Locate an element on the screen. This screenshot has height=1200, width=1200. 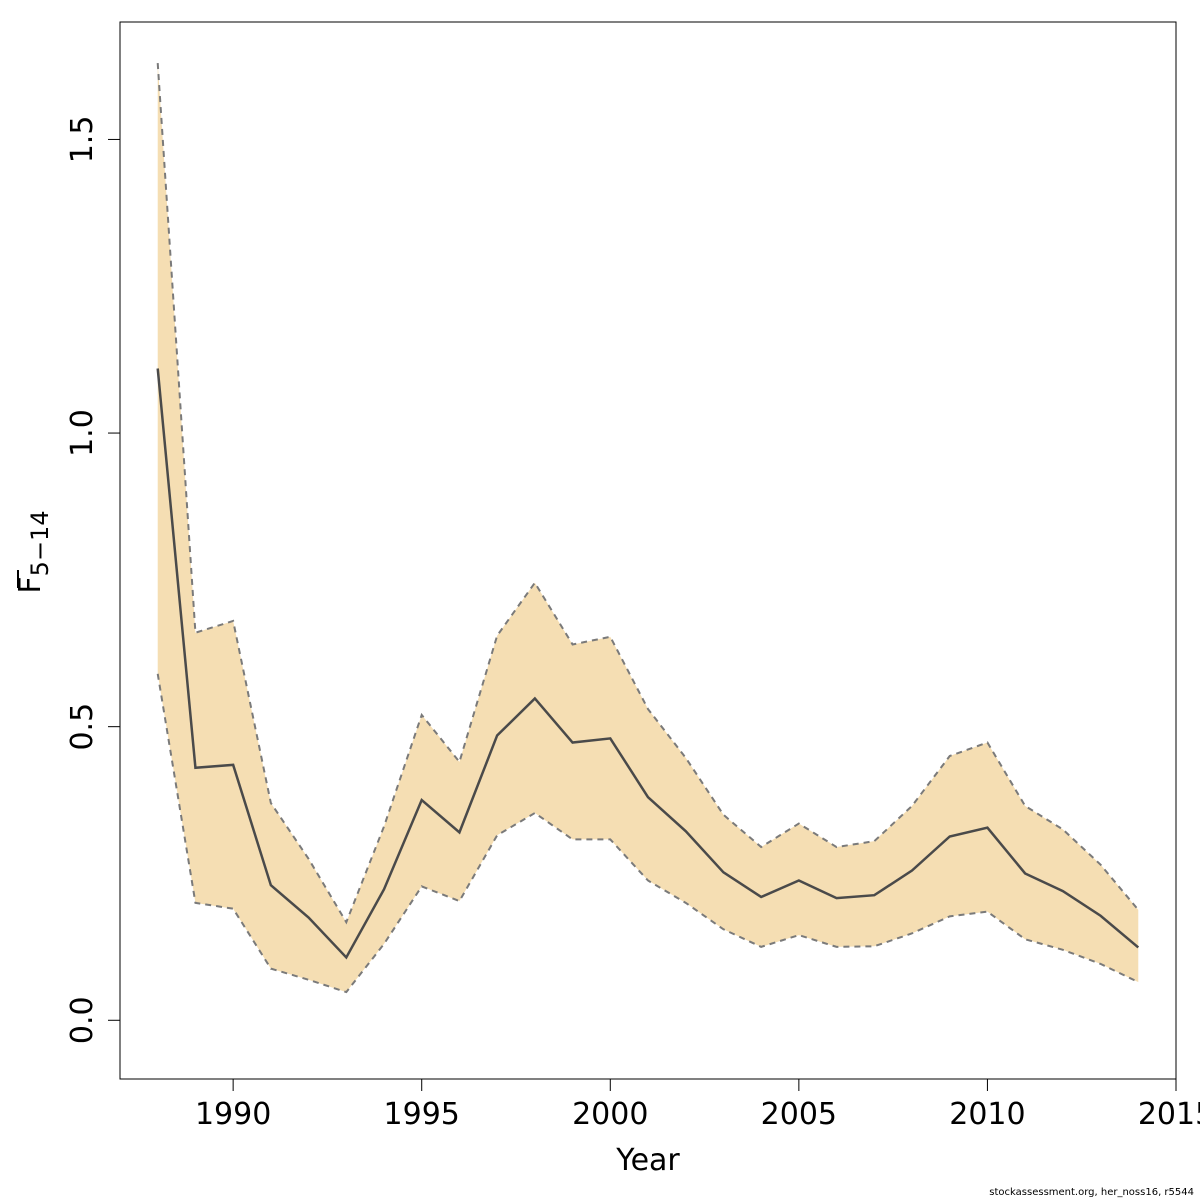
y-tick-label: 0.5 is located at coordinates (82, 727).